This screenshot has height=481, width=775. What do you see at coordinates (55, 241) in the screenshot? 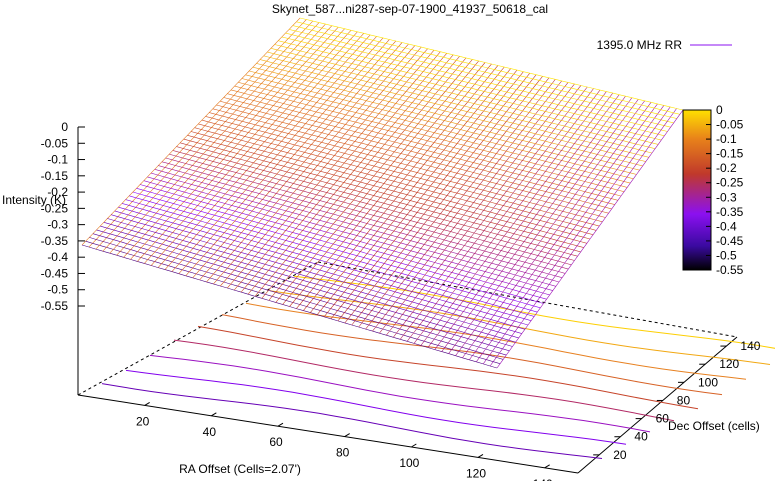
I see `z-tick-label: -0.35` at bounding box center [55, 241].